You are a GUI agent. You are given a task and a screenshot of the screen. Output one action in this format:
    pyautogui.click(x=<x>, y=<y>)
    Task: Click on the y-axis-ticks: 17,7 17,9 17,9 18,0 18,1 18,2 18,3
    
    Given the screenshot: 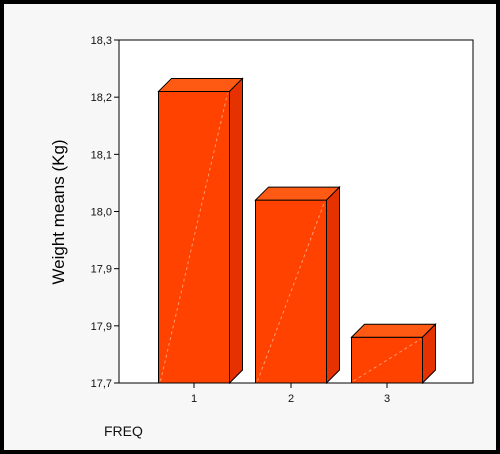 What is the action you would take?
    pyautogui.click(x=105, y=212)
    